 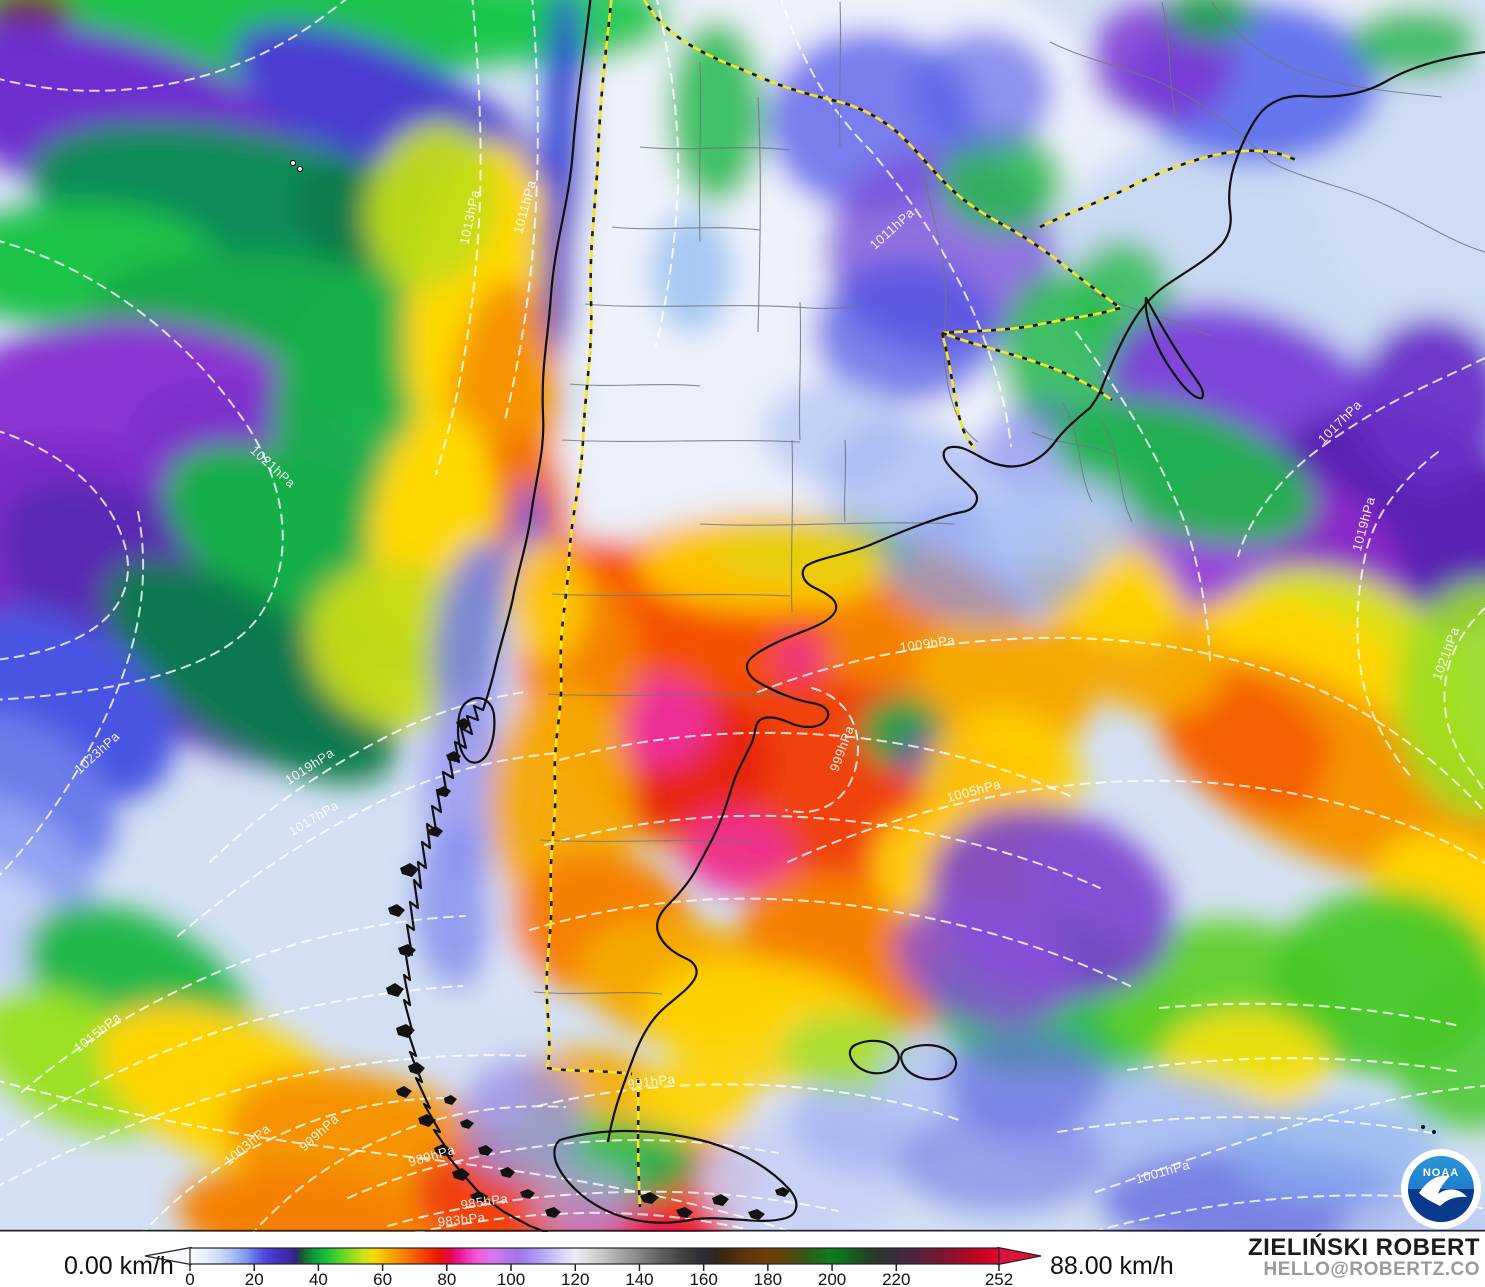 What do you see at coordinates (119, 1266) in the screenshot?
I see `colorbar-min-label: 0.00 km/h` at bounding box center [119, 1266].